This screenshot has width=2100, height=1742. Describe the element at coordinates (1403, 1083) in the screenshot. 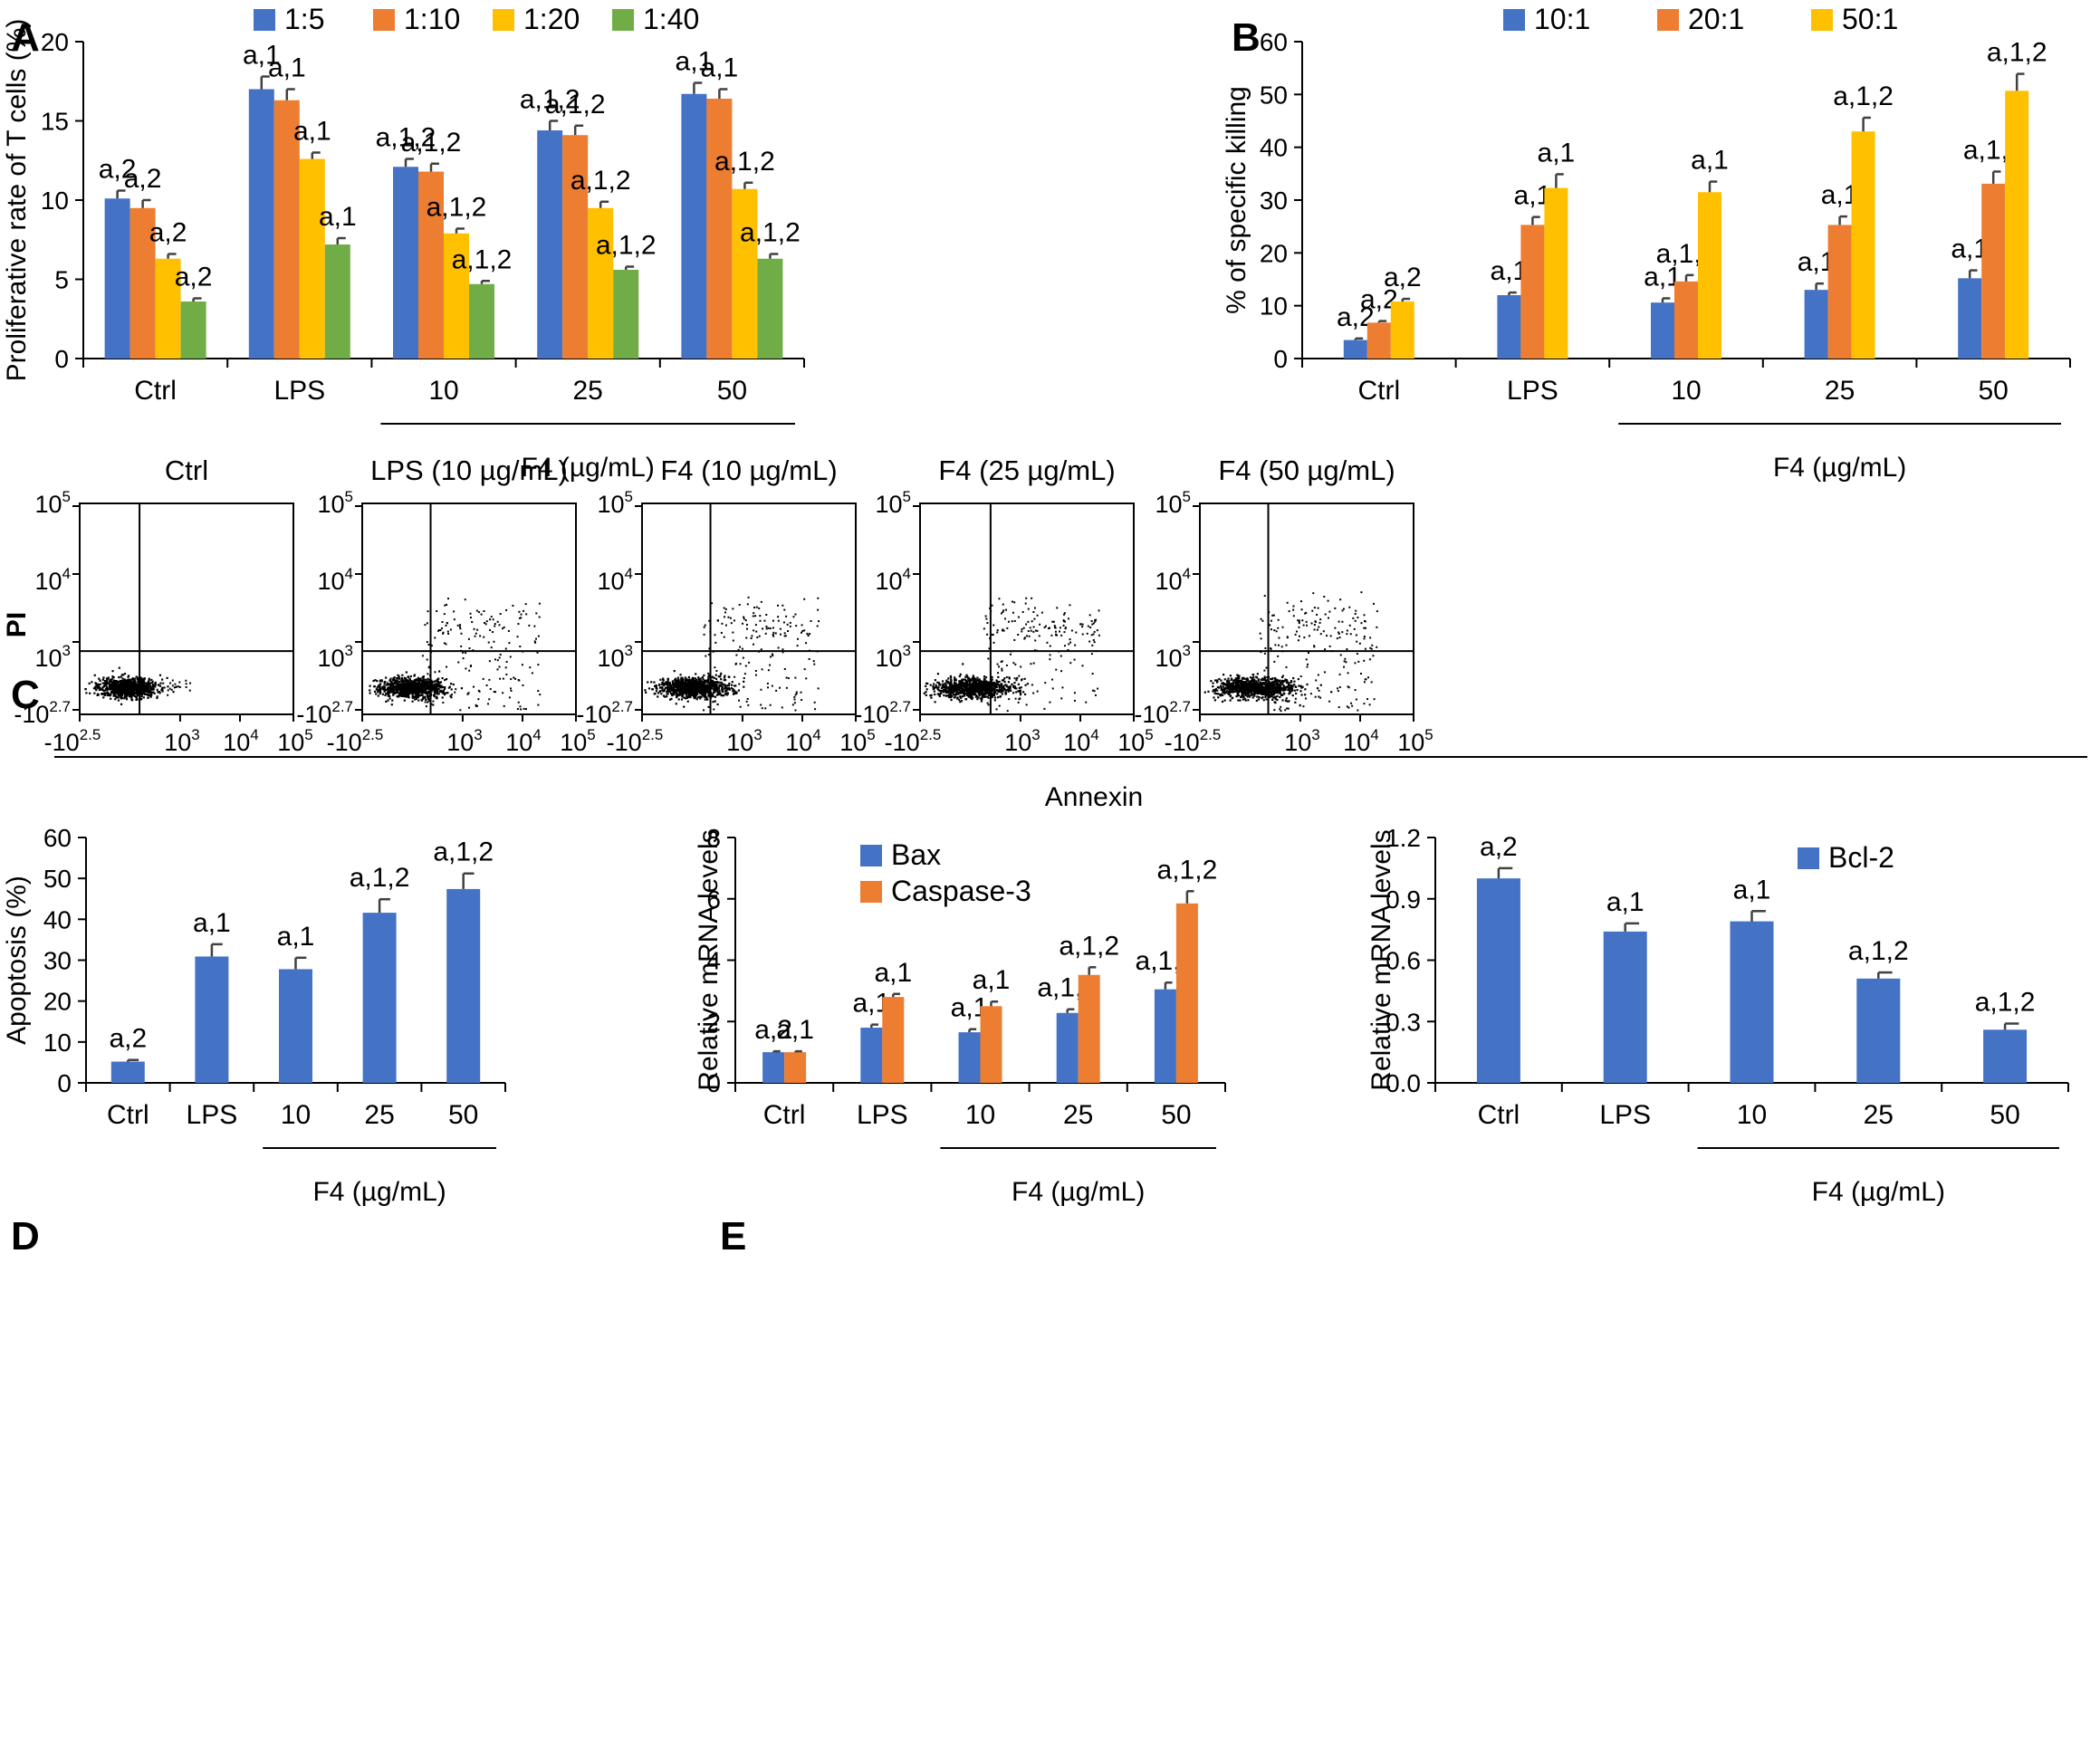

I see `y-tick-label: 0.0` at that location.